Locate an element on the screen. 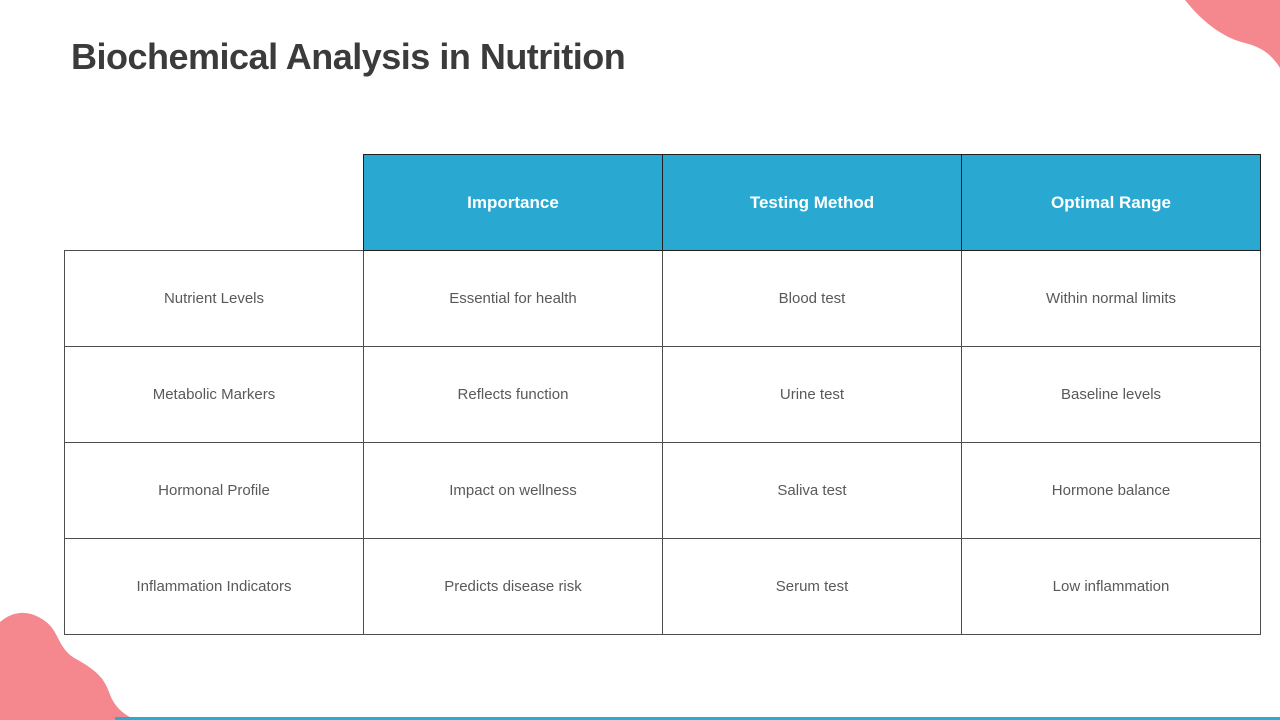 The width and height of the screenshot is (1280, 720). row-header: Metabolic Markers is located at coordinates (214, 394).